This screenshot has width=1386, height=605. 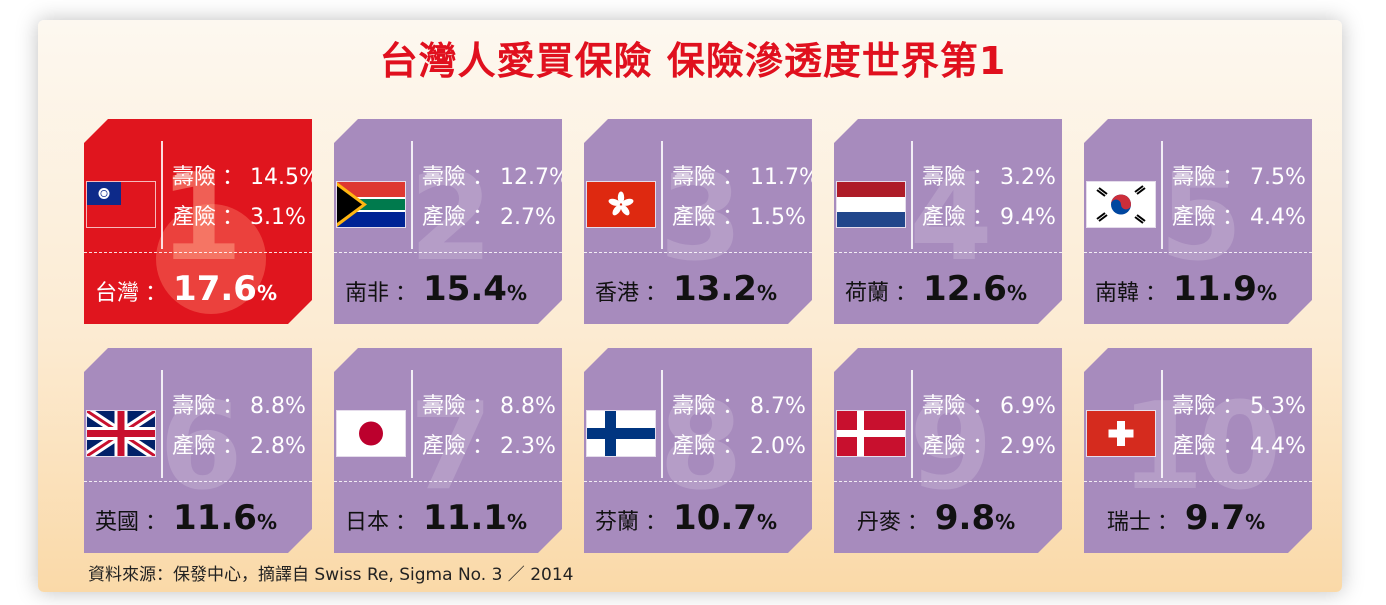 I want to click on property-insurance-line: 產險： 2.9%, so click(x=989, y=444).